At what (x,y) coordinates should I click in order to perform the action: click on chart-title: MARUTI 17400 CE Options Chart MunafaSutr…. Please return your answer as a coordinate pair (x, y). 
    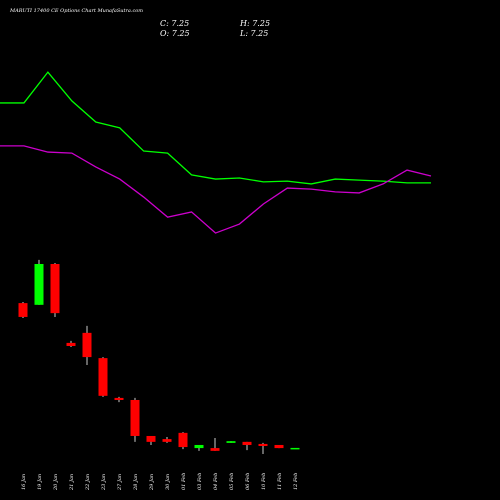
    Looking at the image, I should click on (76, 11).